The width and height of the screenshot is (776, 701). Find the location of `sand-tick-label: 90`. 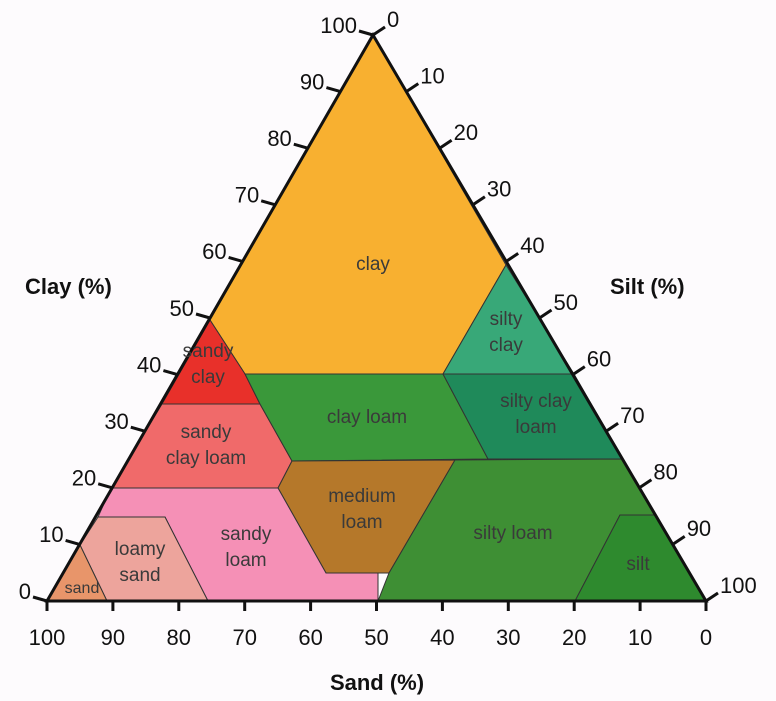

sand-tick-label: 90 is located at coordinates (113, 637).